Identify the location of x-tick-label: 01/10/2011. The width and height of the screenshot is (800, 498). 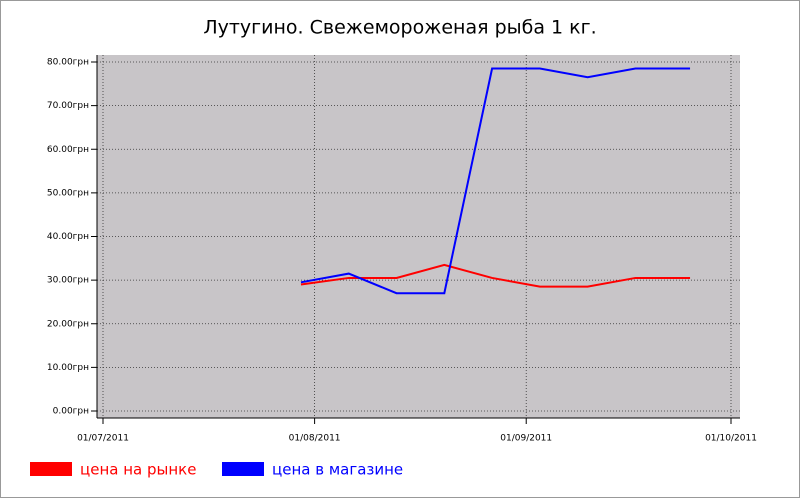
(731, 439).